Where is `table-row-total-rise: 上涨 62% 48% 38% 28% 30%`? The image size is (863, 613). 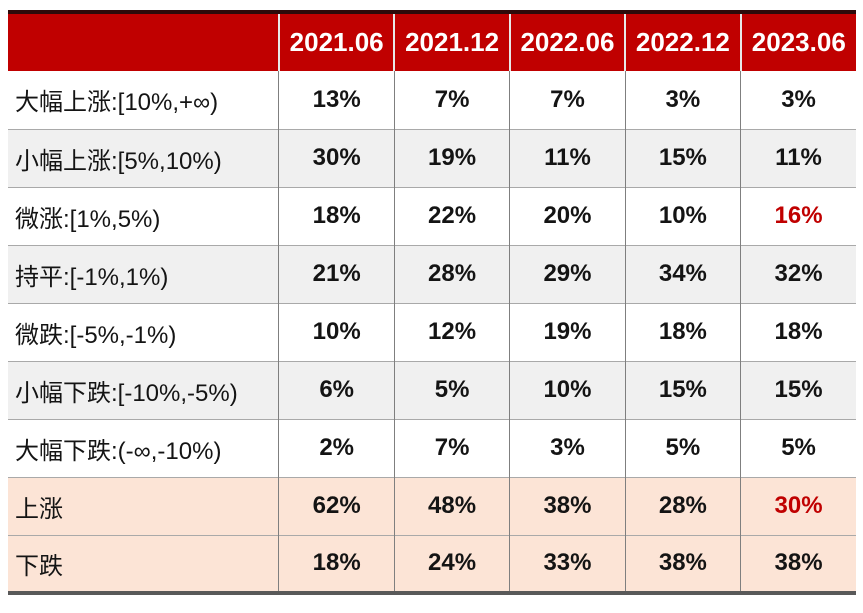 table-row-total-rise: 上涨 62% 48% 38% 28% 30% is located at coordinates (432, 505).